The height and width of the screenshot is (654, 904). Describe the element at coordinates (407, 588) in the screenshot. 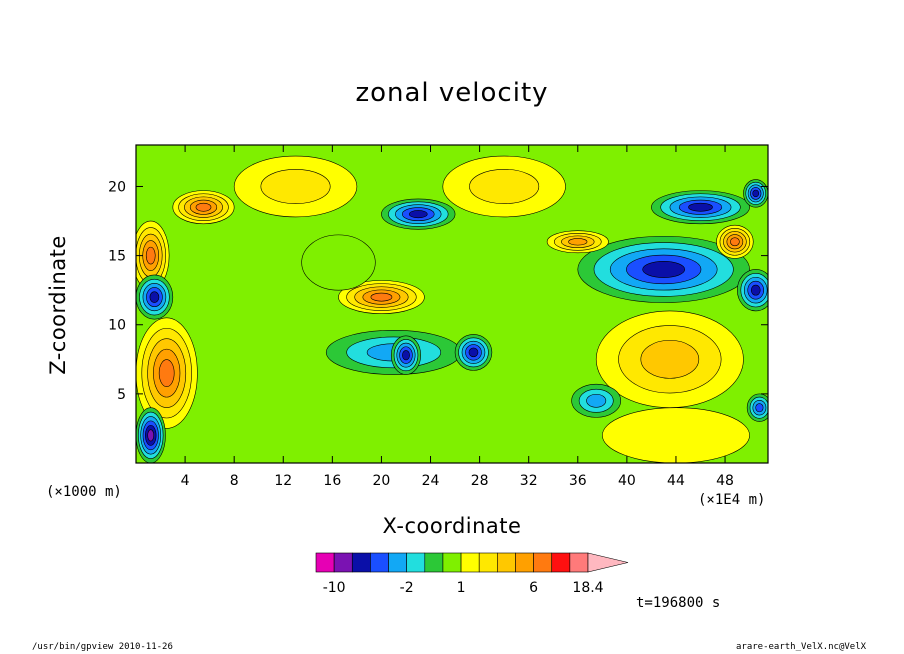

I see `colorbar-tick-label: -2` at that location.